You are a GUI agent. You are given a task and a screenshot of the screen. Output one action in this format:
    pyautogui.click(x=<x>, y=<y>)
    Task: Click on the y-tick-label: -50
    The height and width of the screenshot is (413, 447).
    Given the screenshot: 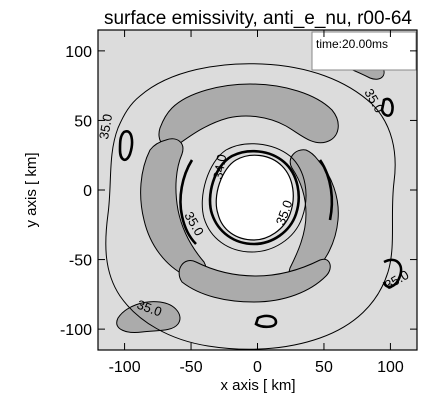 What is the action you would take?
    pyautogui.click(x=80, y=261)
    